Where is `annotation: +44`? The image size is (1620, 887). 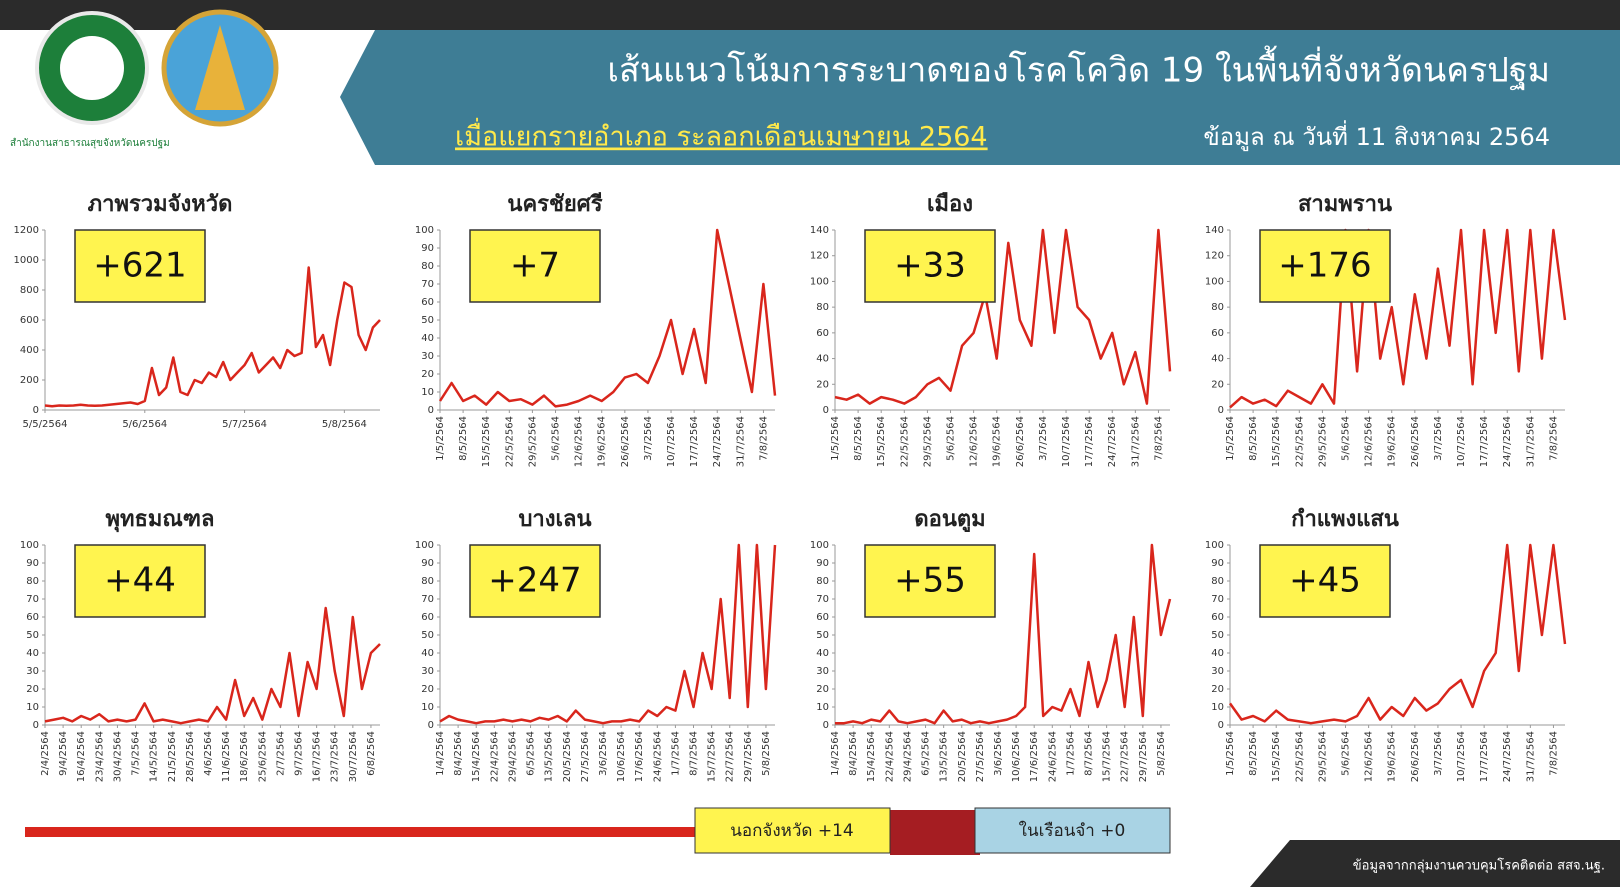
annotation: +44 is located at coordinates (140, 581).